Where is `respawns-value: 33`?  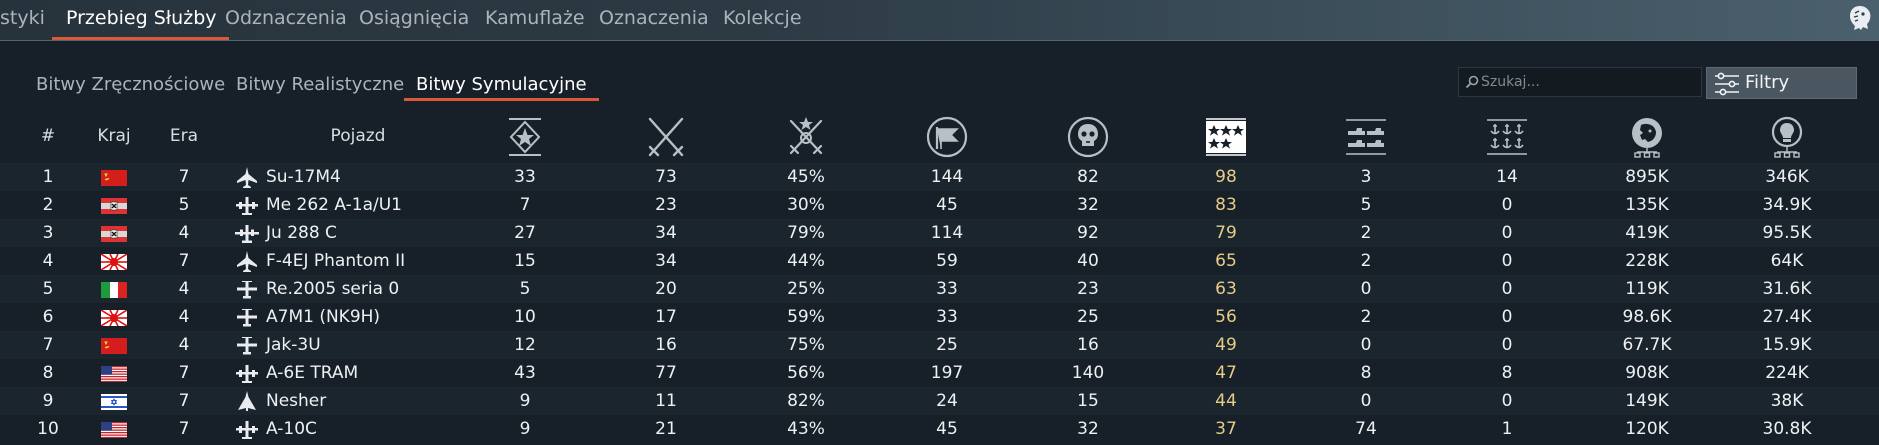
respawns-value: 33 is located at coordinates (525, 177).